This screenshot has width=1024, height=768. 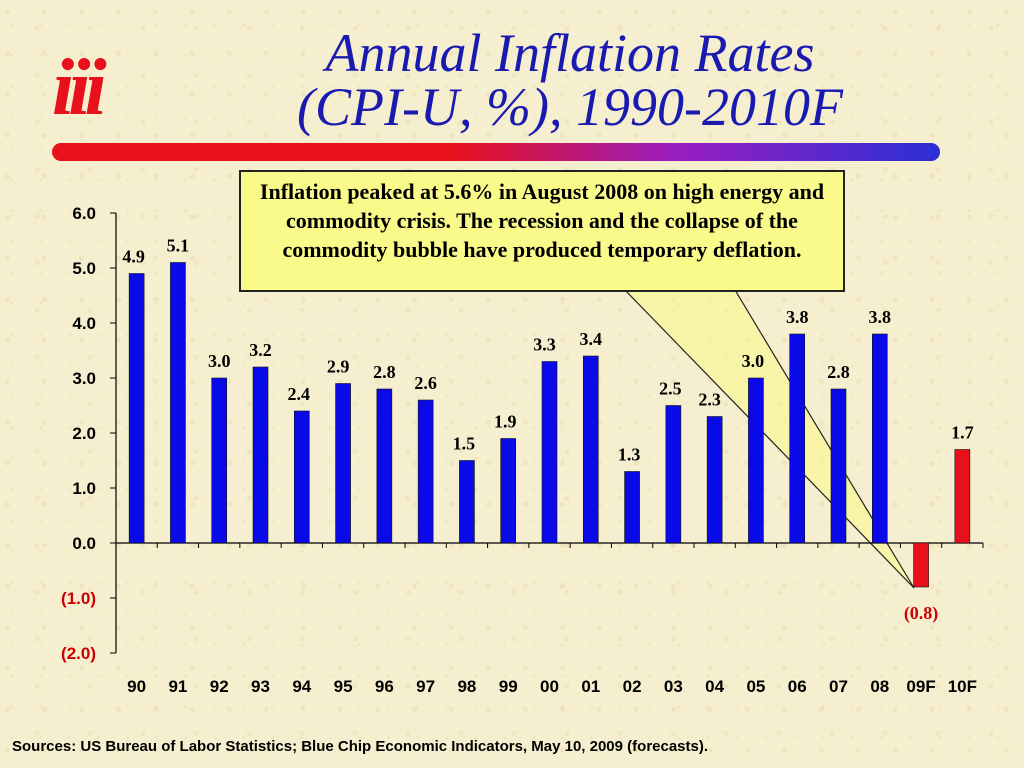 I want to click on title-line-1: Annual Inflation Rates, so click(x=570, y=53).